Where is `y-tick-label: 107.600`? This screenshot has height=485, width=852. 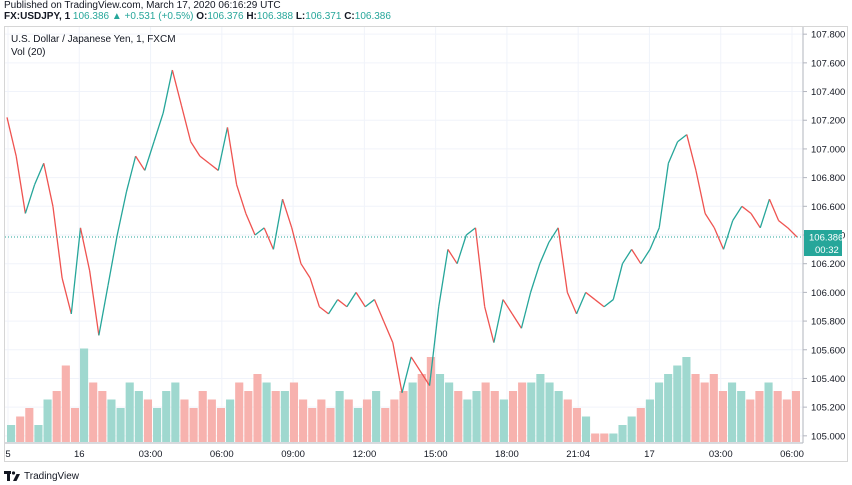 y-tick-label: 107.600 is located at coordinates (828, 63).